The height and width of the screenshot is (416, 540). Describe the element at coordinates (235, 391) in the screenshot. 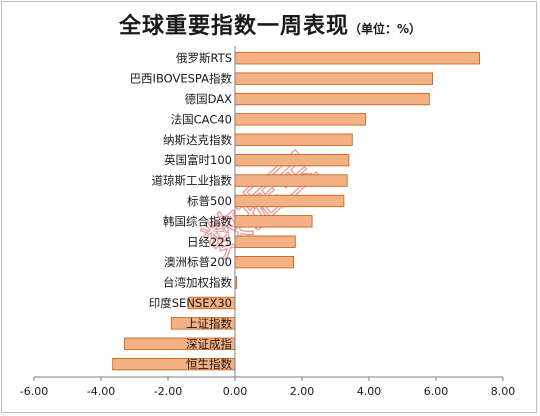

I see `x-tick-label-3: 0.00` at that location.